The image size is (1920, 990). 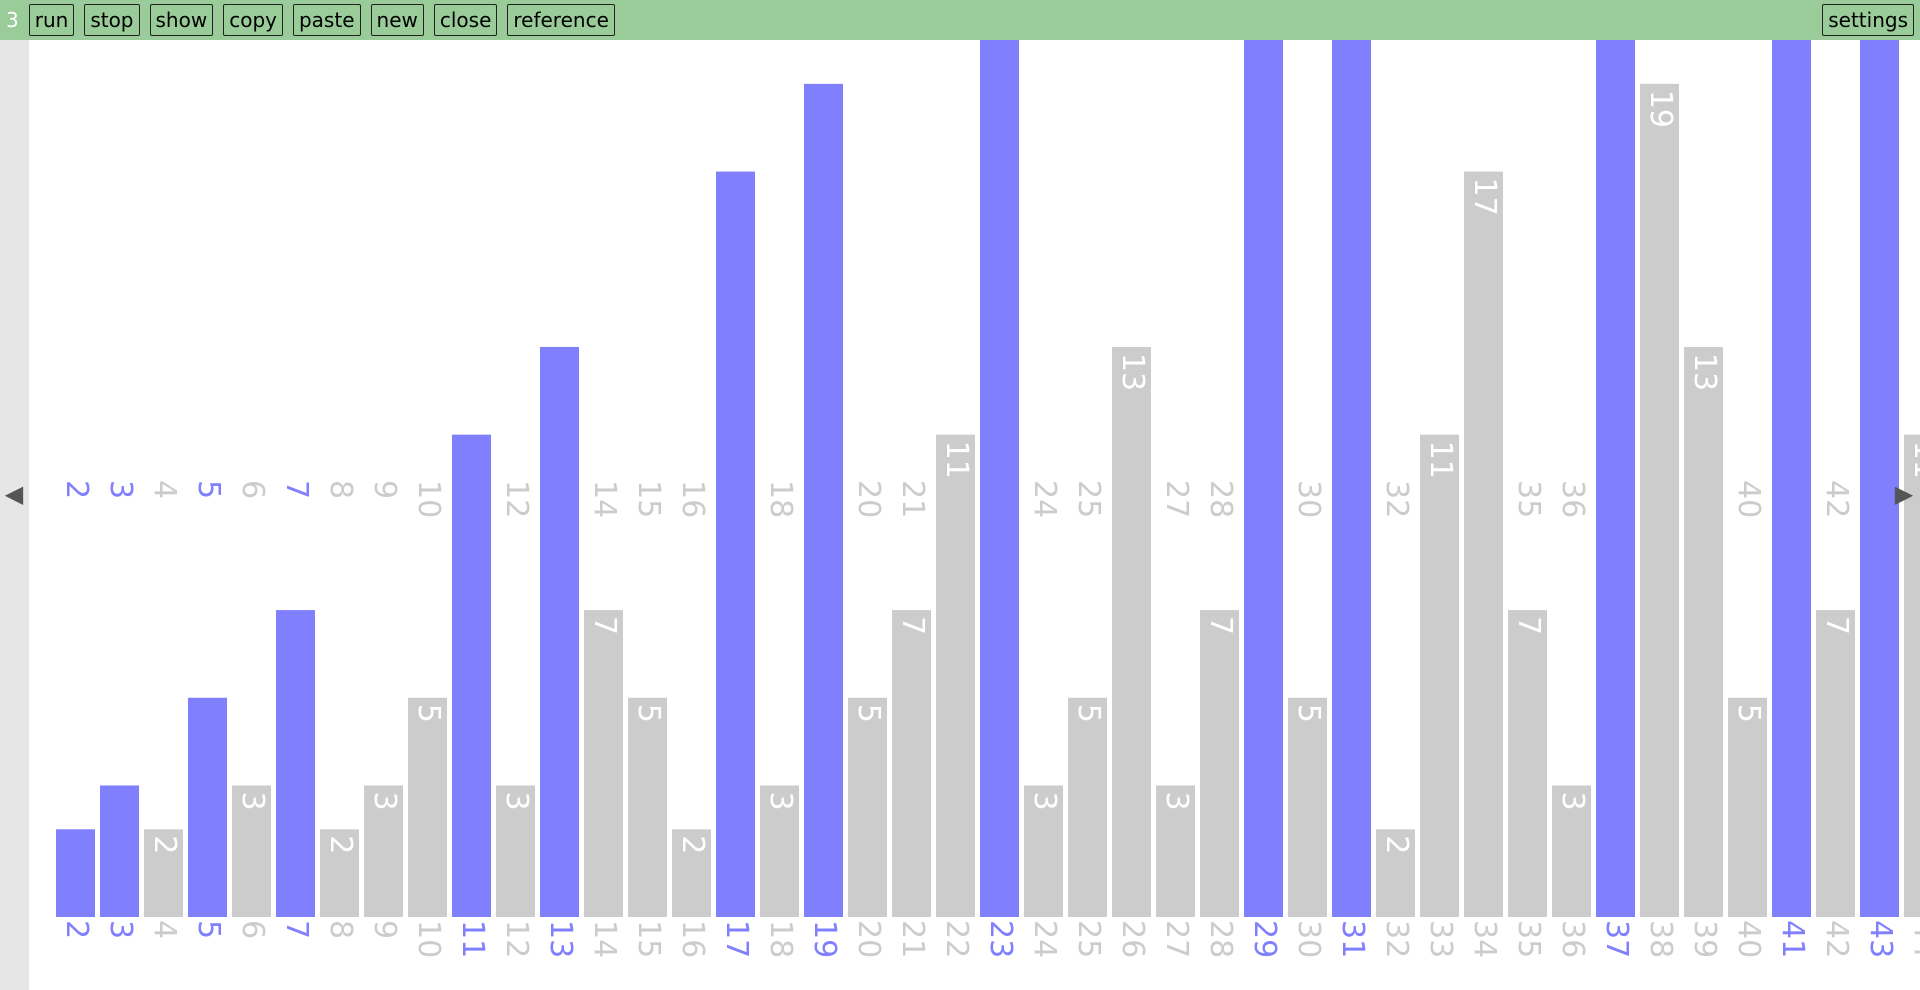 What do you see at coordinates (472, 939) in the screenshot?
I see `x-tick-label: 11` at bounding box center [472, 939].